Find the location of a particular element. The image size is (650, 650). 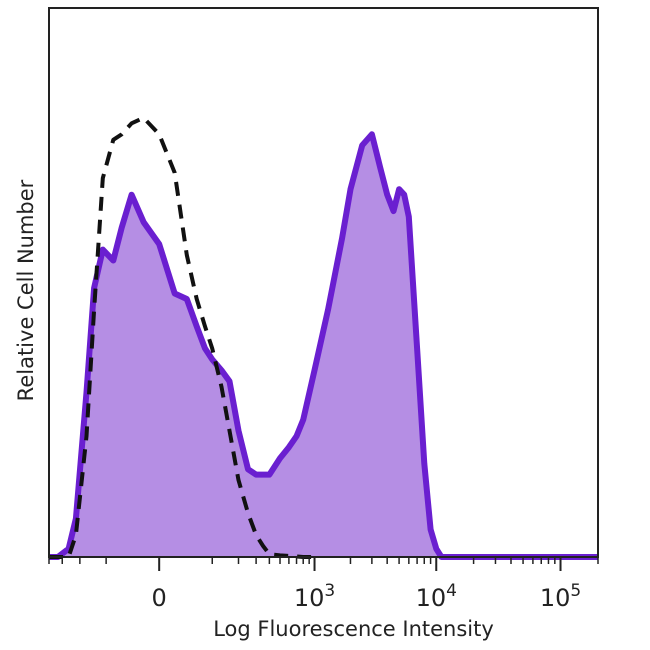

x-tick-label: 104 is located at coordinates (436, 596).